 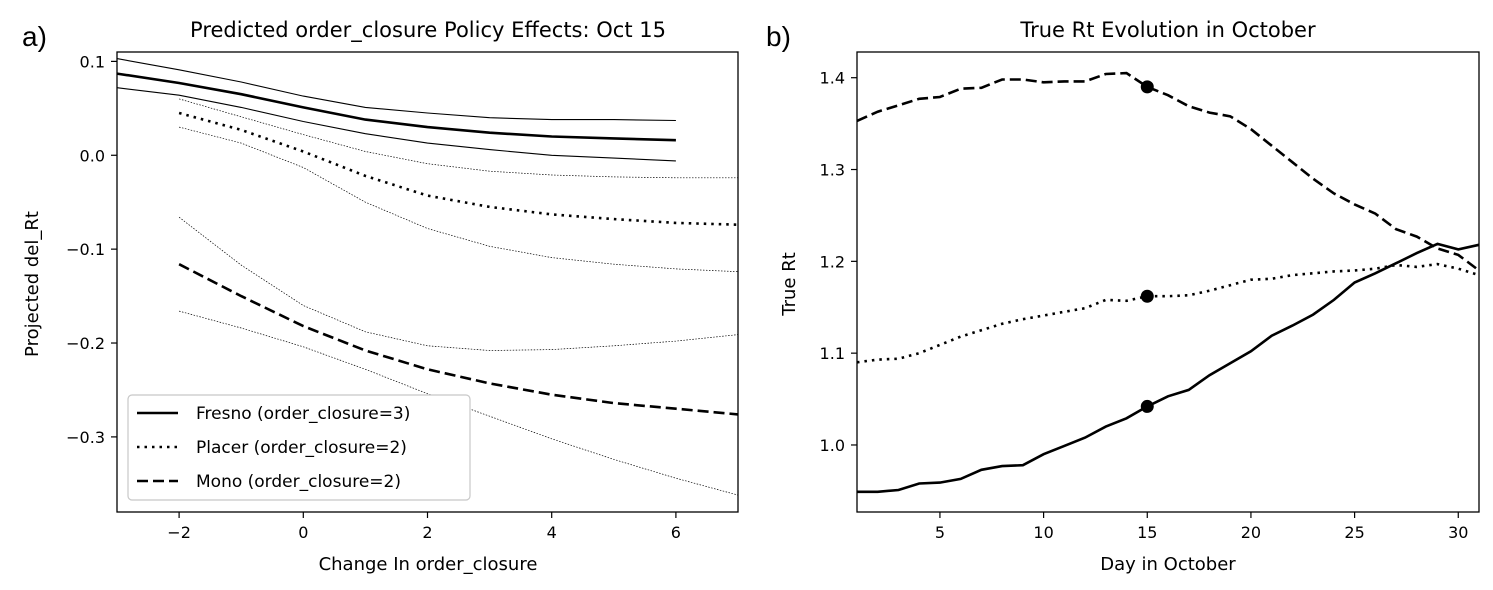 What do you see at coordinates (1168, 171) in the screenshot?
I see `series-line-dashed` at bounding box center [1168, 171].